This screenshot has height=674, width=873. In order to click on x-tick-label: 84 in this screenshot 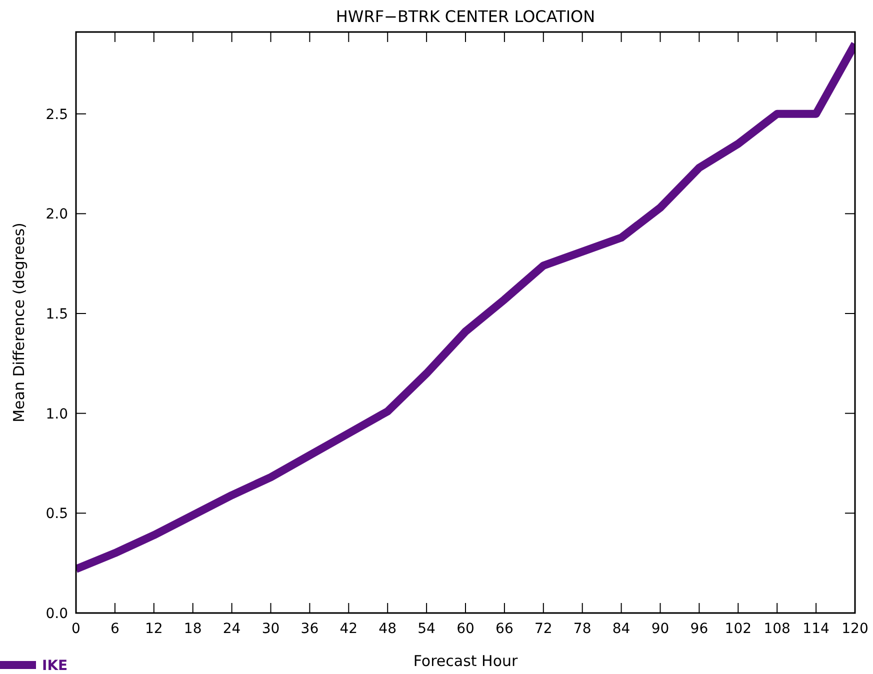, I will do `click(621, 629)`.